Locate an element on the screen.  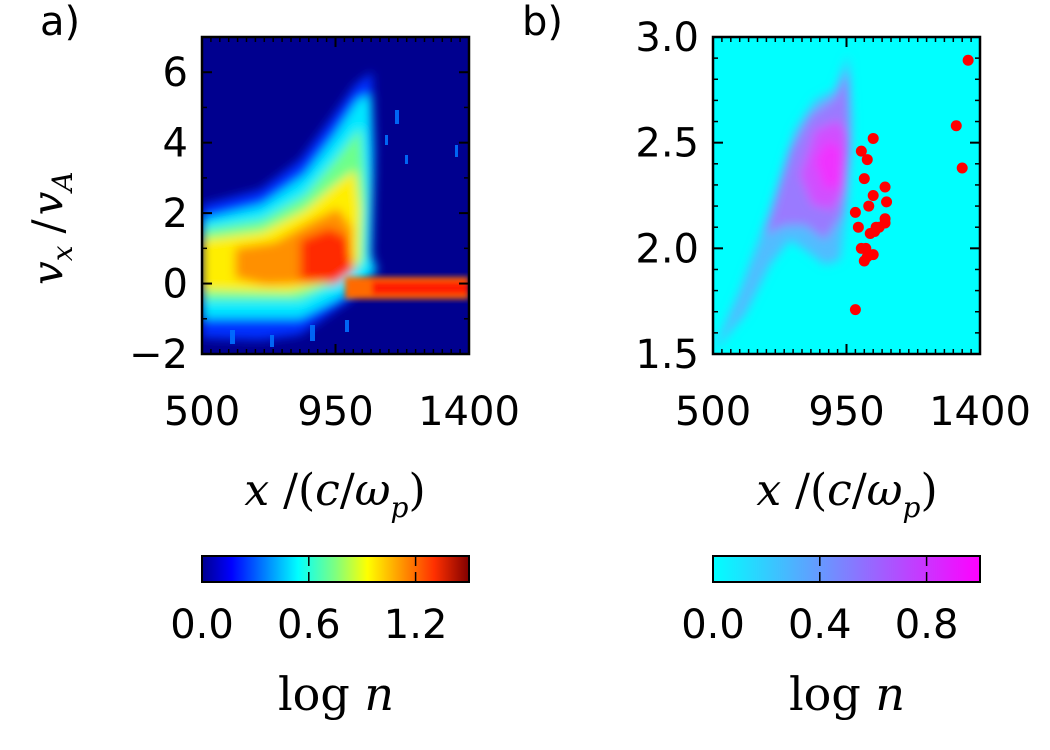
panel-b-xtick-label: 950 is located at coordinates (846, 412).